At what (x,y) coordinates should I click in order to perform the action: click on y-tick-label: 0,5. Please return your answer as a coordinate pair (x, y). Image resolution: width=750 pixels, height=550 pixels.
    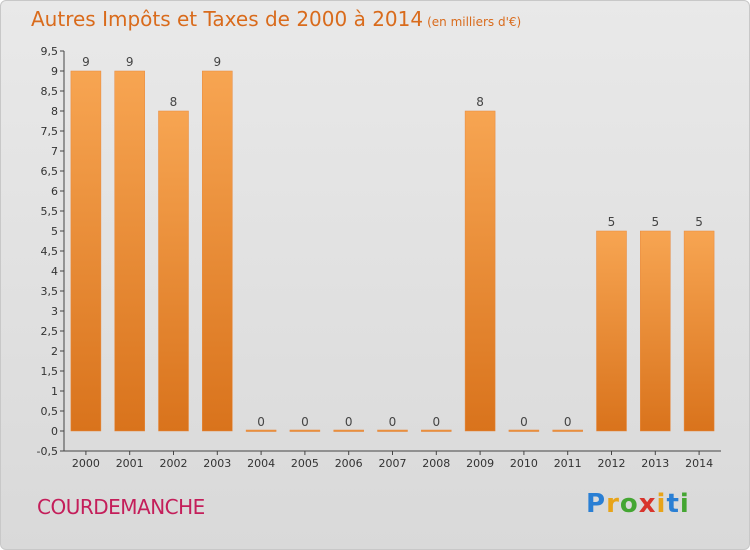
    Looking at the image, I should click on (50, 411).